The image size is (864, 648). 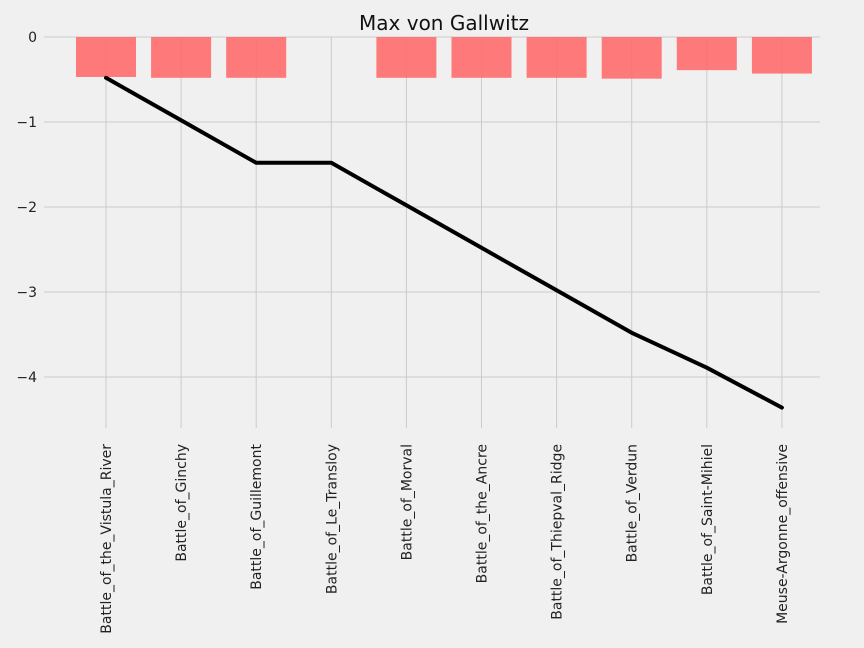 I want to click on y-tick-label: −2, so click(x=26, y=208).